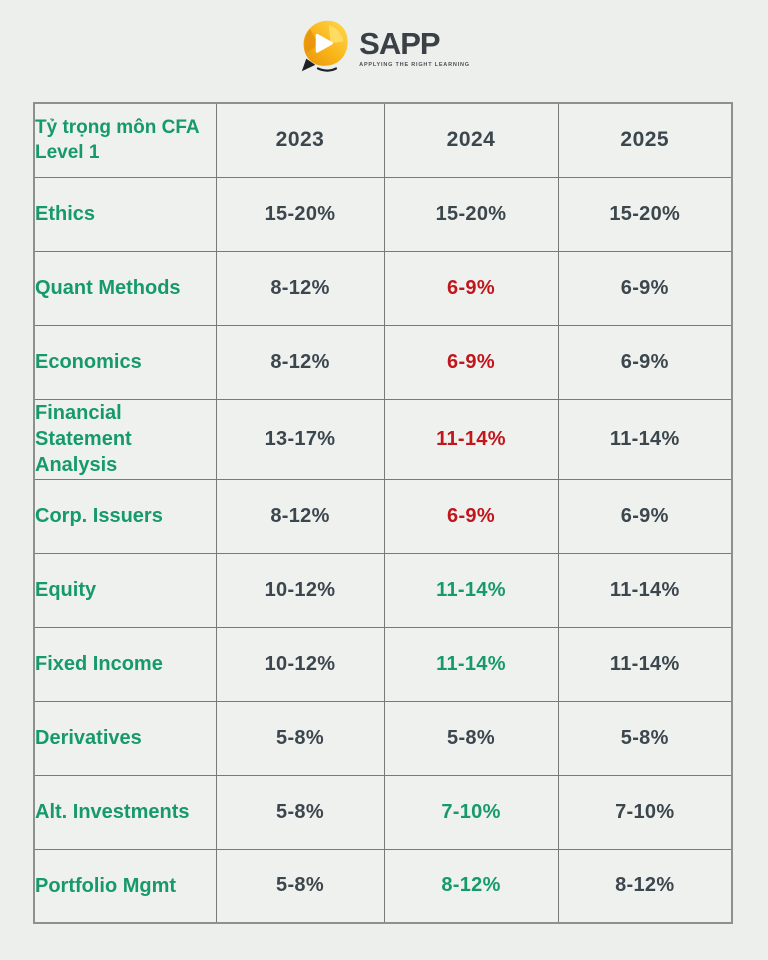  I want to click on table-row: Derivatives 5-8% 5-8% 5-8%, so click(383, 738).